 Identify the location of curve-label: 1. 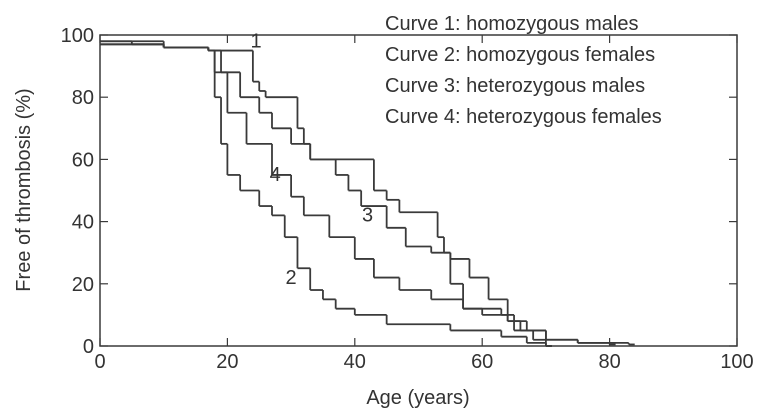
(256, 41).